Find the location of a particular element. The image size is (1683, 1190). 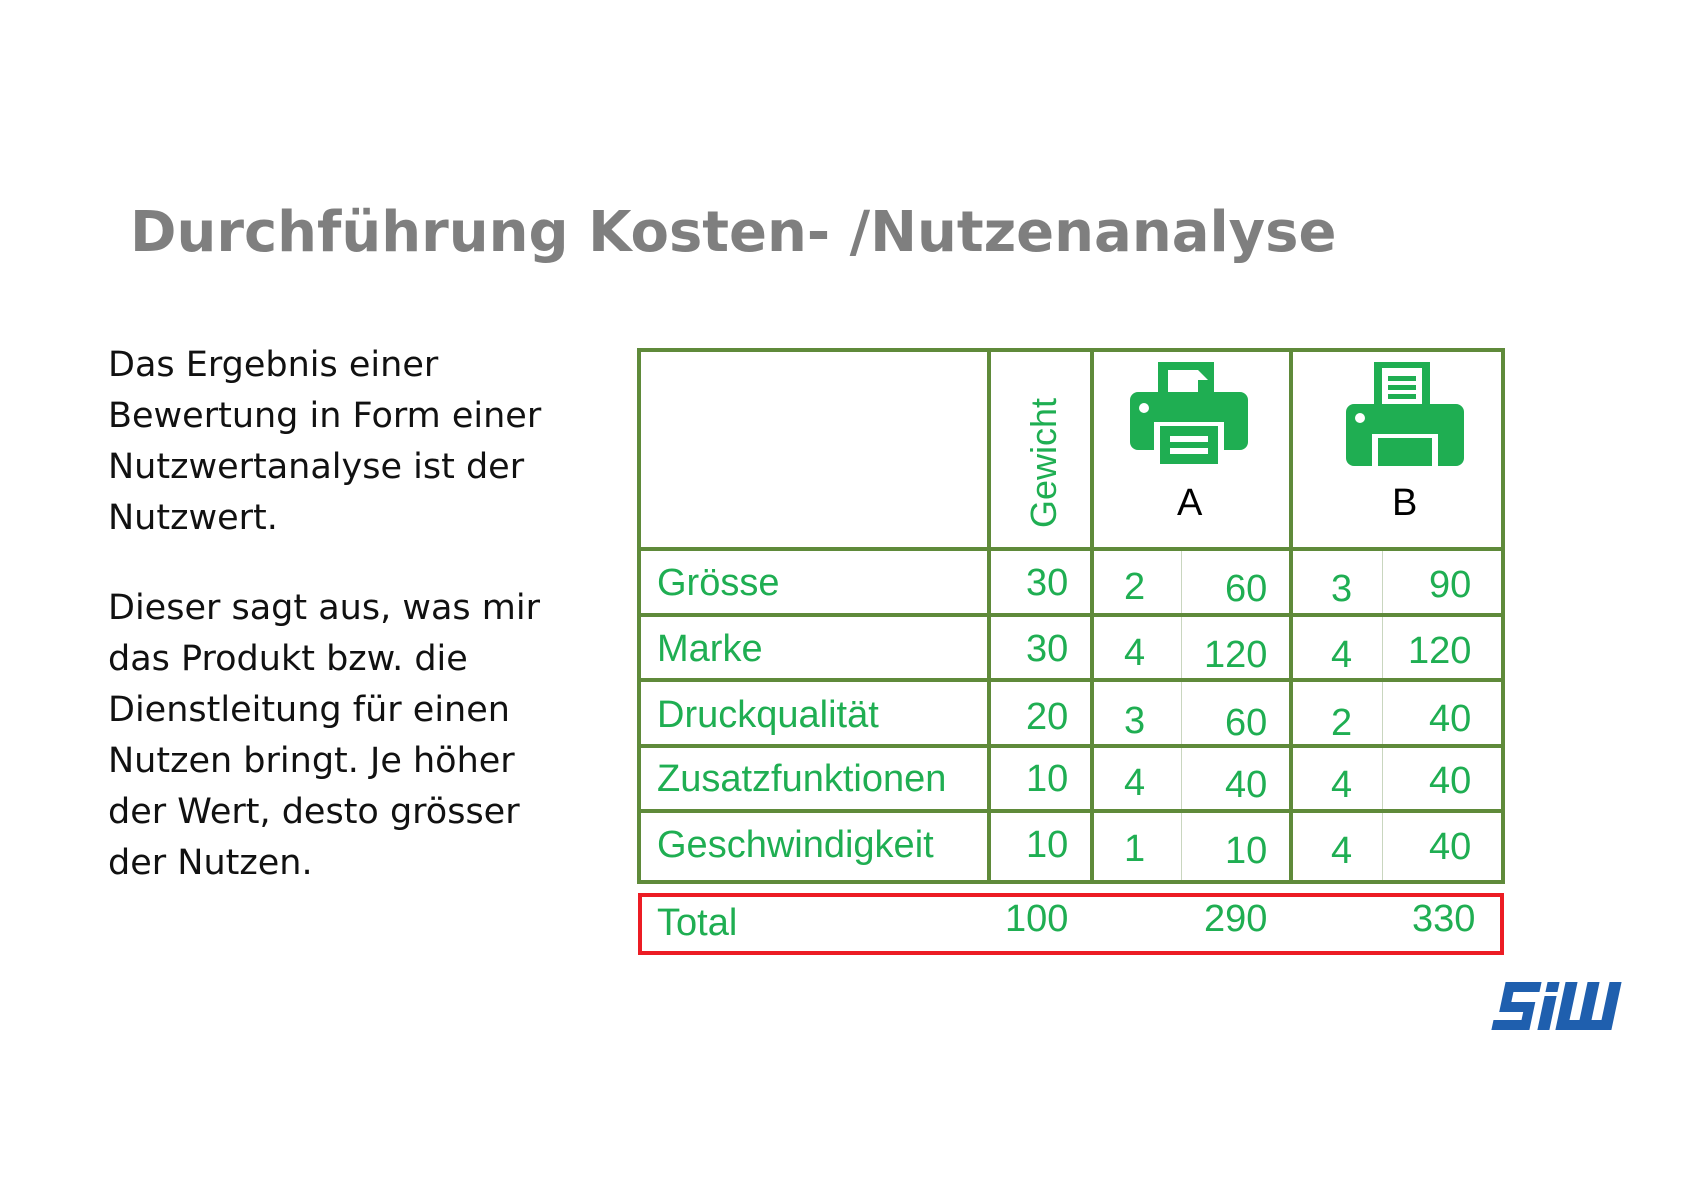

criterion-label: Zusatzfunktionen is located at coordinates (802, 779).